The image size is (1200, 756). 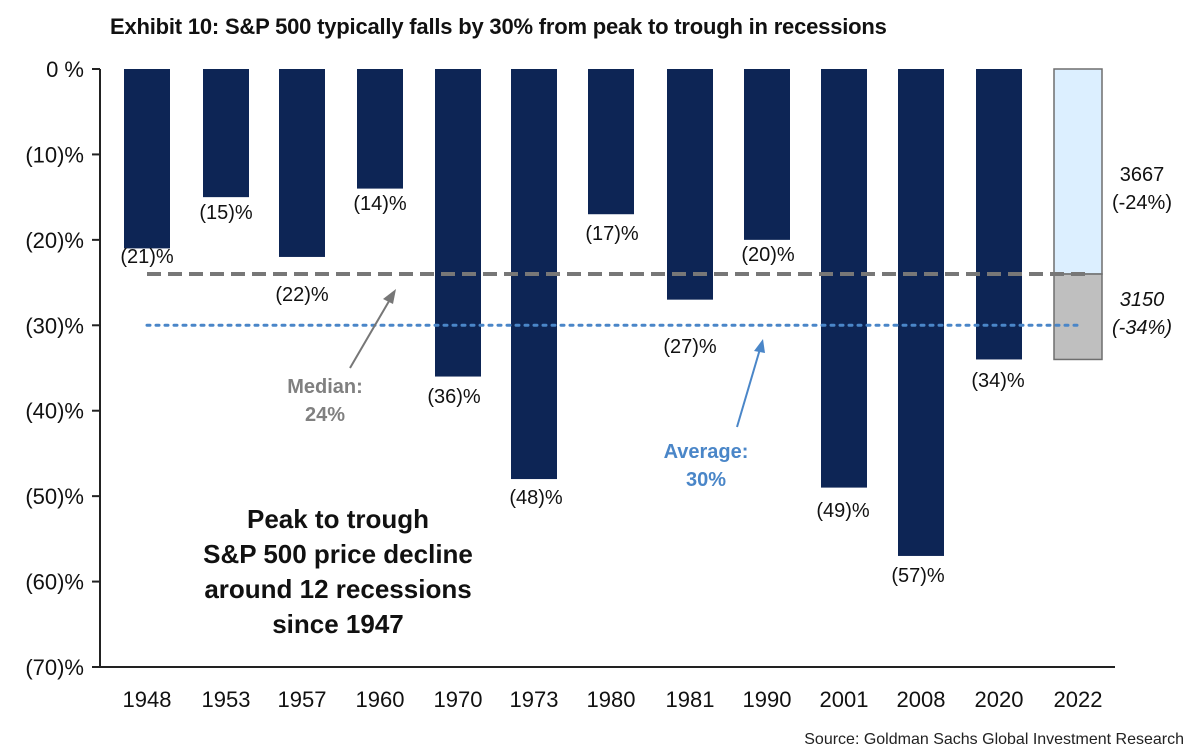 What do you see at coordinates (1142, 203) in the screenshot?
I see `scenario-label: (-24%)` at bounding box center [1142, 203].